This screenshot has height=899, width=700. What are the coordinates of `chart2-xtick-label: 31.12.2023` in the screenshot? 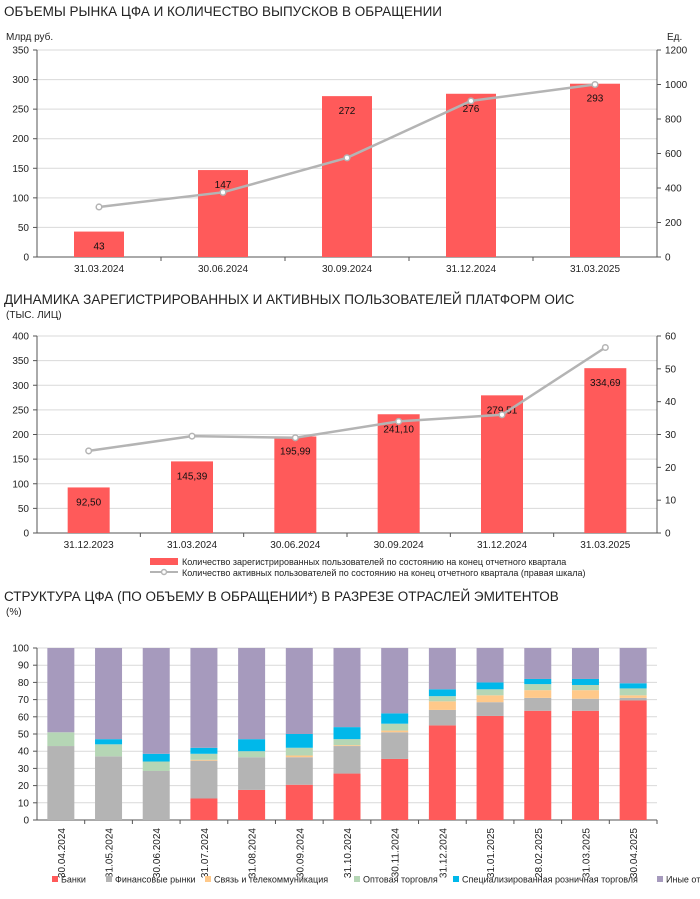 It's located at (89, 545).